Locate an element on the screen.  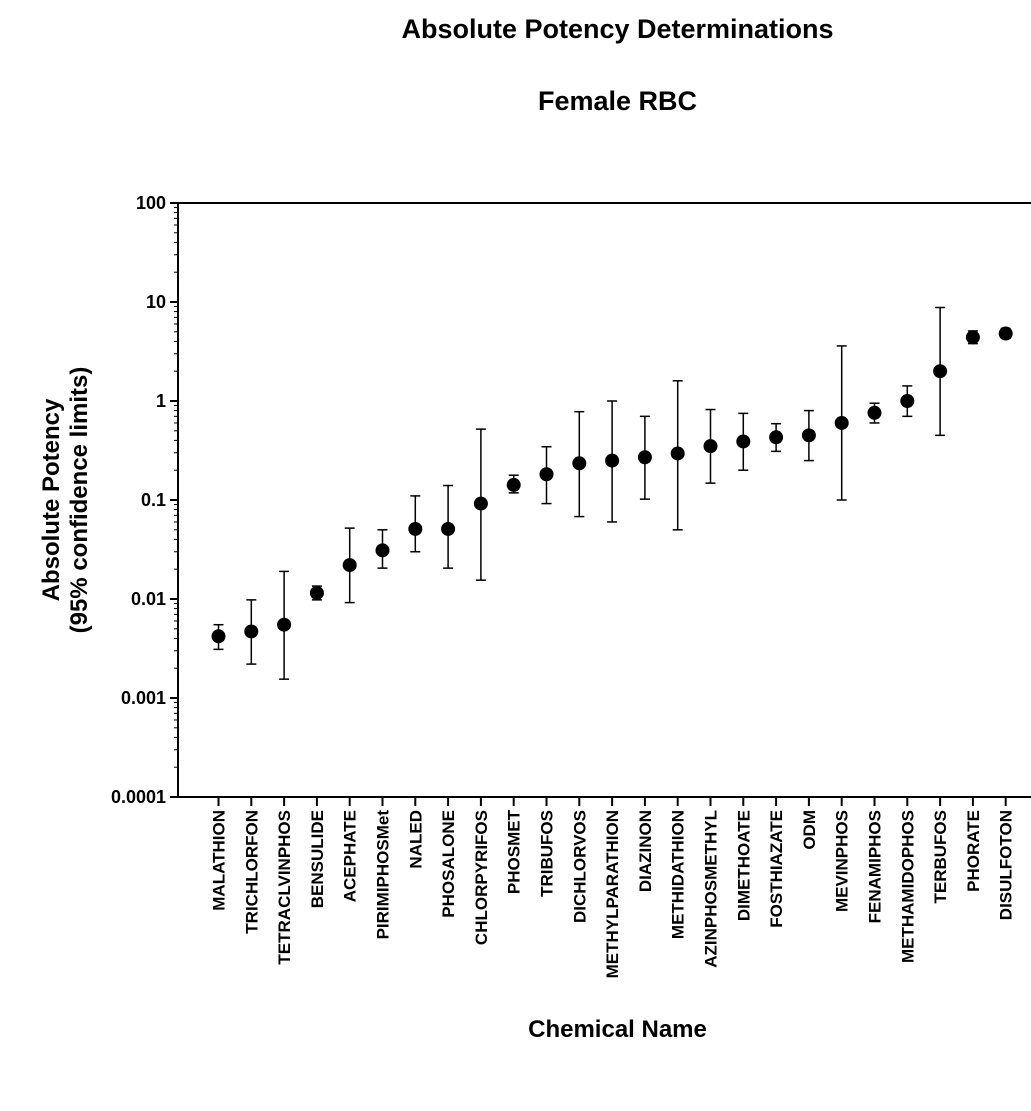
x-tick-label: TERBUFOS is located at coordinates (940, 857).